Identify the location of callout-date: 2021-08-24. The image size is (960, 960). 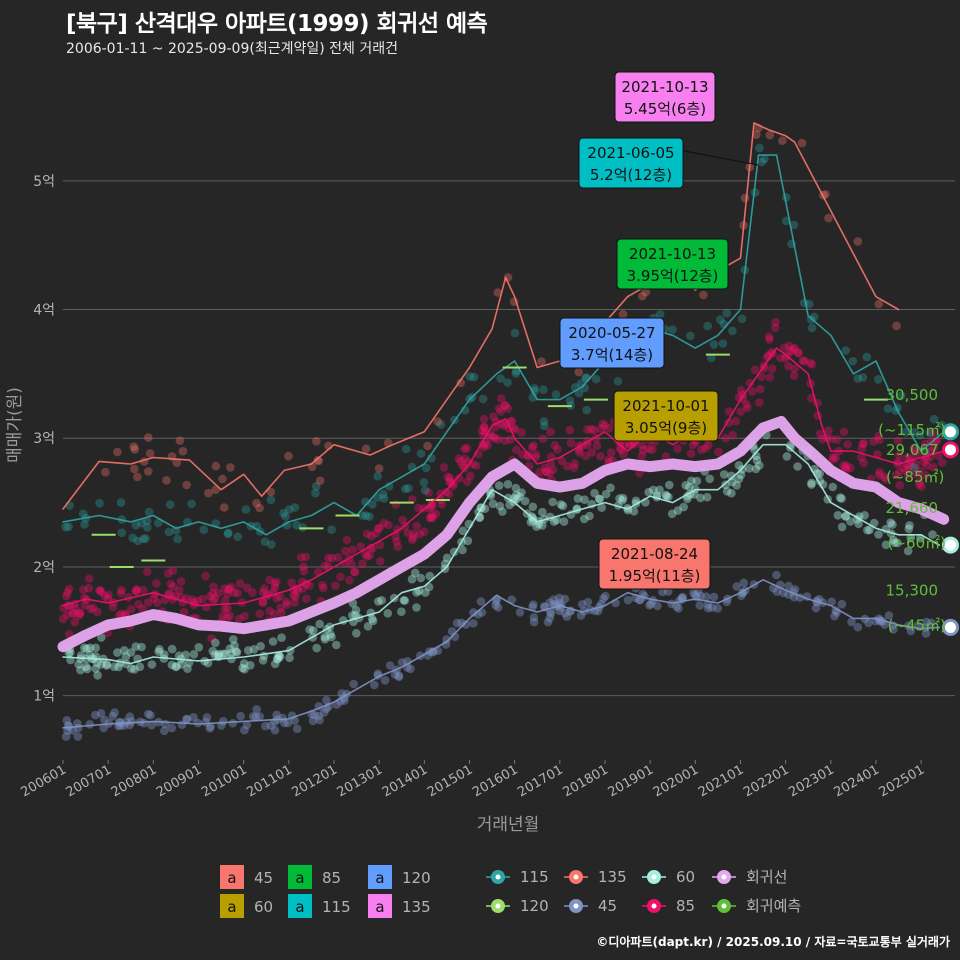
(654, 554).